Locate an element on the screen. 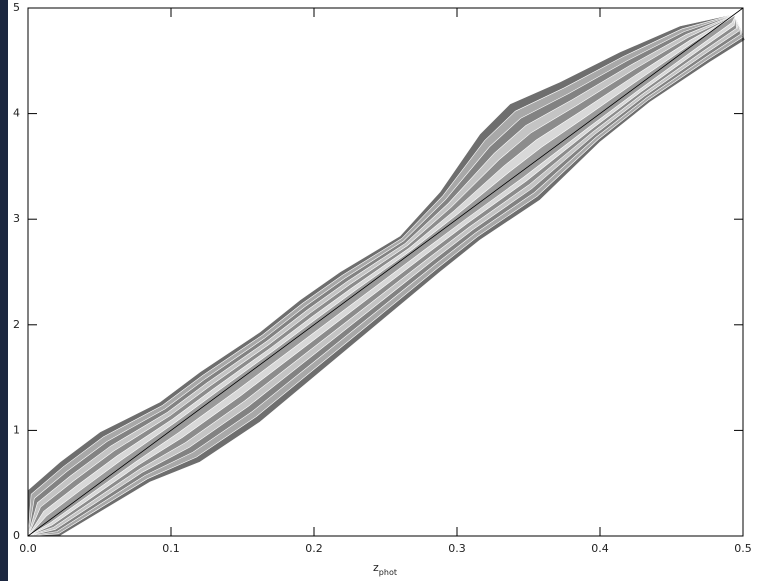 The width and height of the screenshot is (758, 581). x-tick-label: 0.4 is located at coordinates (600, 548).